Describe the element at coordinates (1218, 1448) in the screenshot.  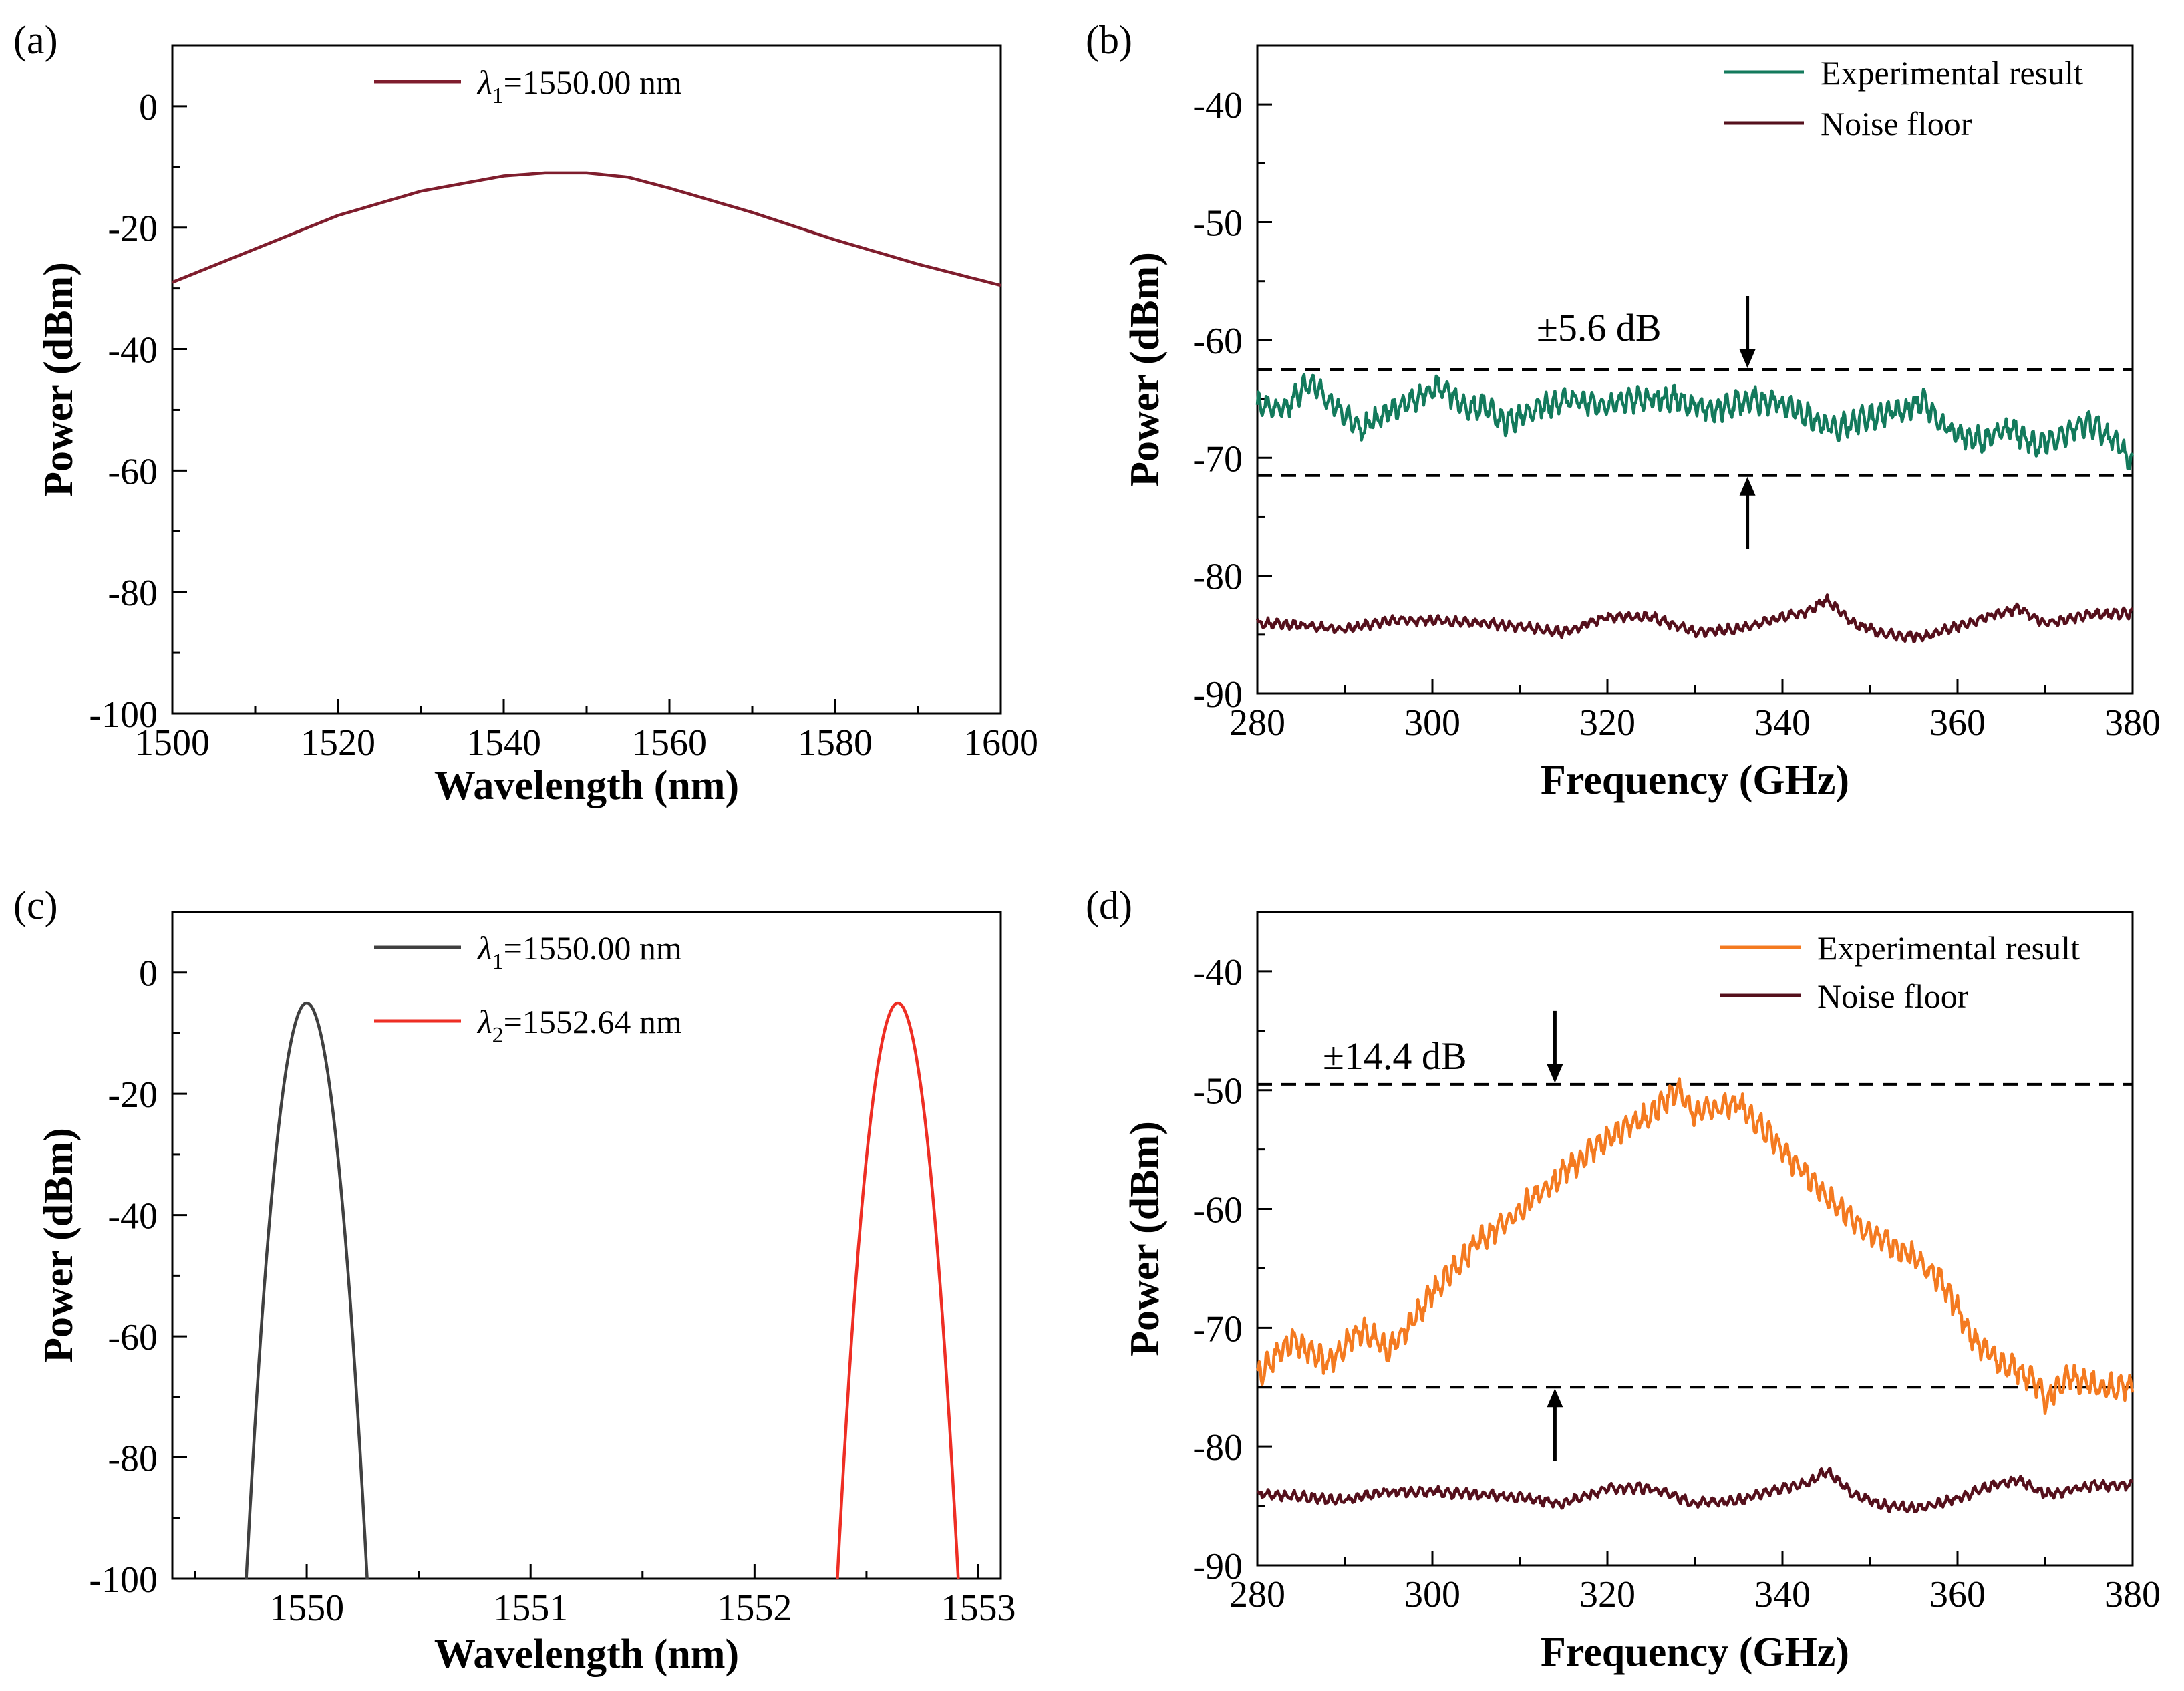
I see `y-tick-label-d: -80` at that location.